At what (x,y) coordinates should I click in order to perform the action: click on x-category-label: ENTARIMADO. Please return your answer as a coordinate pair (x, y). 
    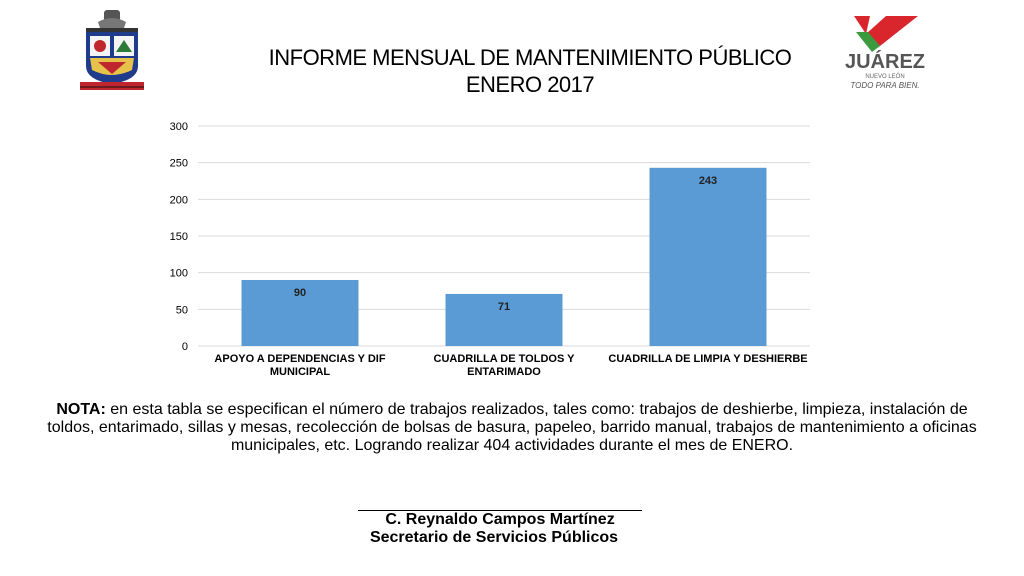
    Looking at the image, I should click on (504, 372).